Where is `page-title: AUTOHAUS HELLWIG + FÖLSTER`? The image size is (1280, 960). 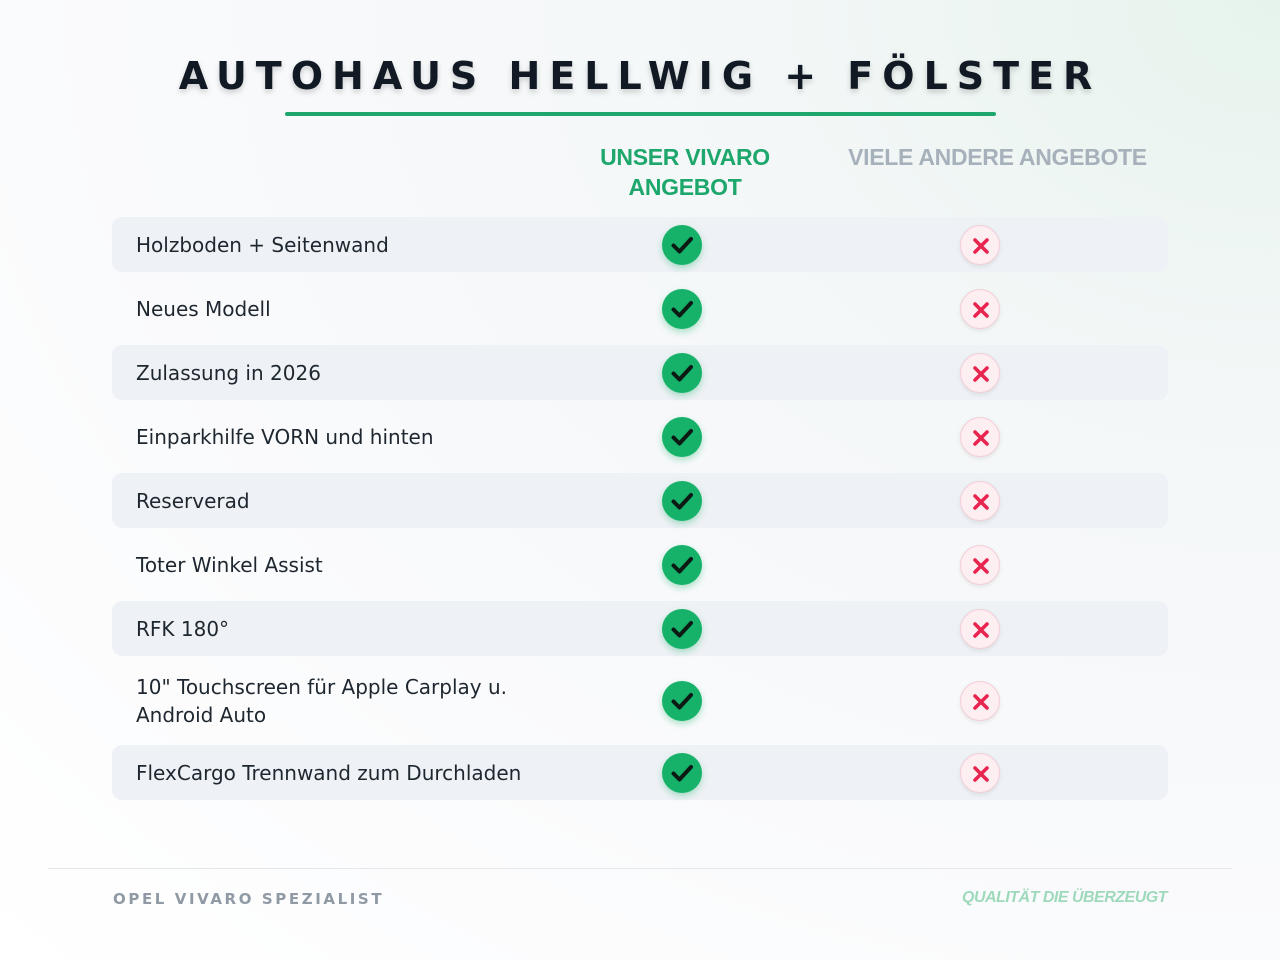
page-title: AUTOHAUS HELLWIG + FÖLSTER is located at coordinates (640, 76).